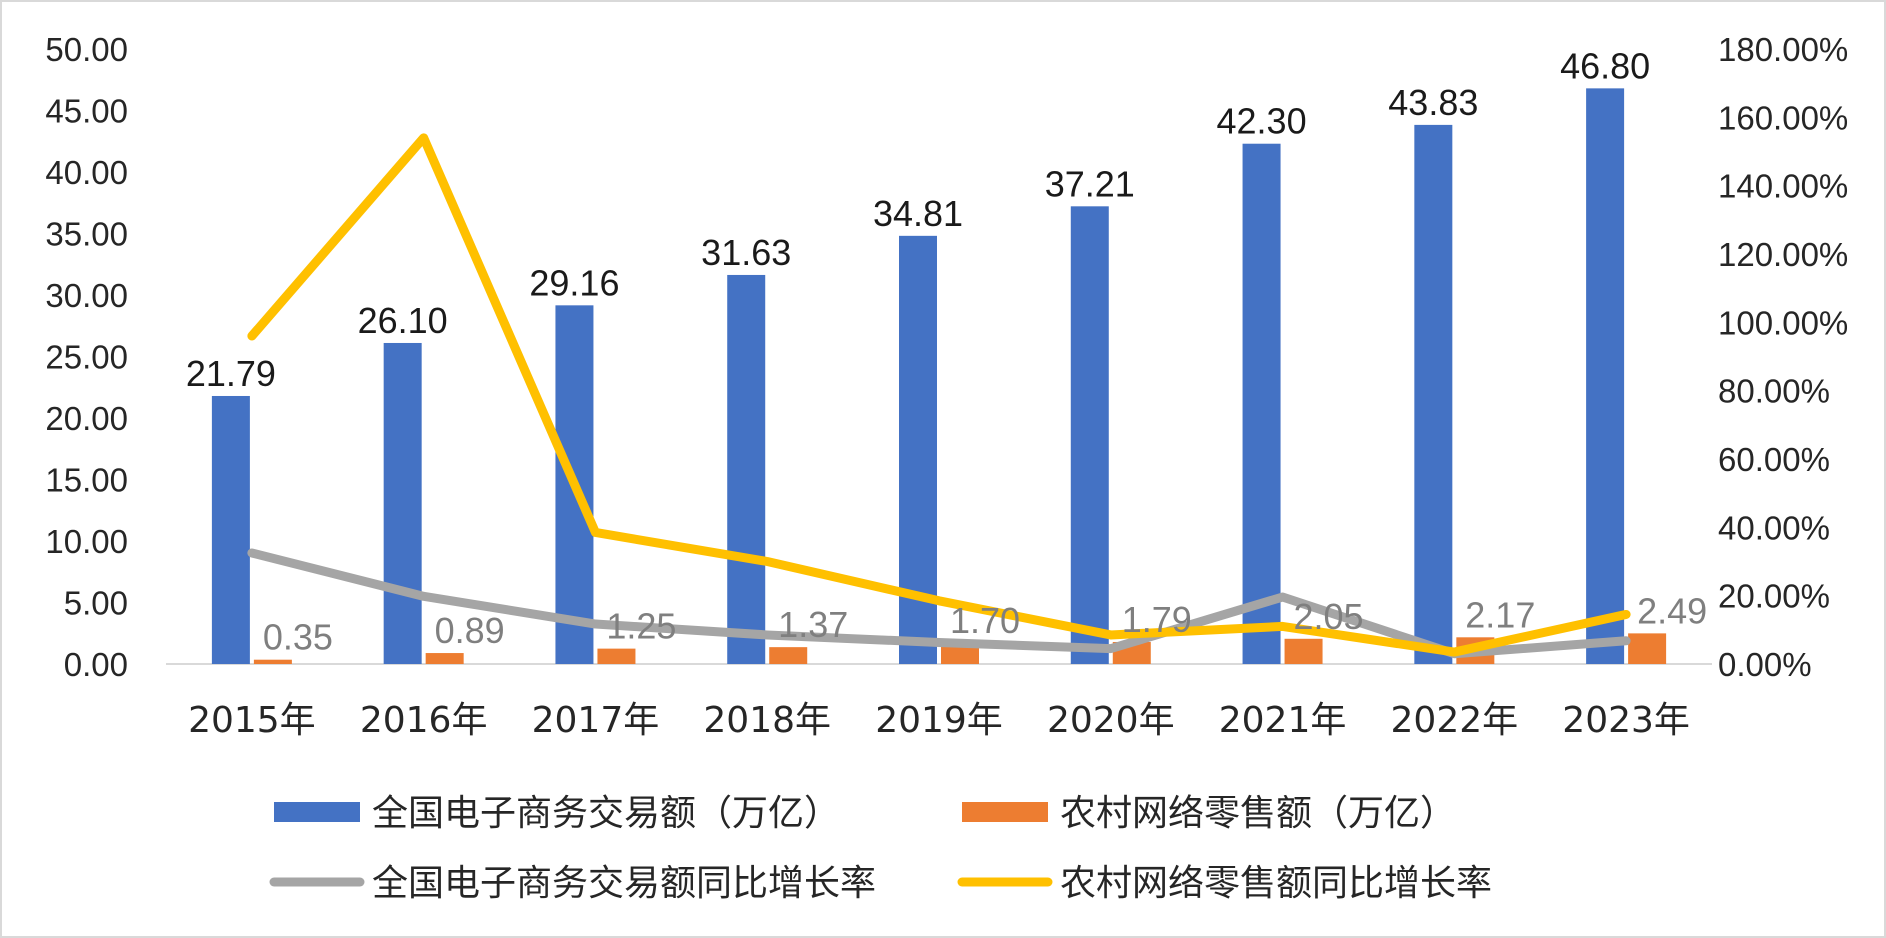 This screenshot has height=938, width=1886. Describe the element at coordinates (86, 357) in the screenshot. I see `y-axis-left-tick-label: 25.00` at that location.